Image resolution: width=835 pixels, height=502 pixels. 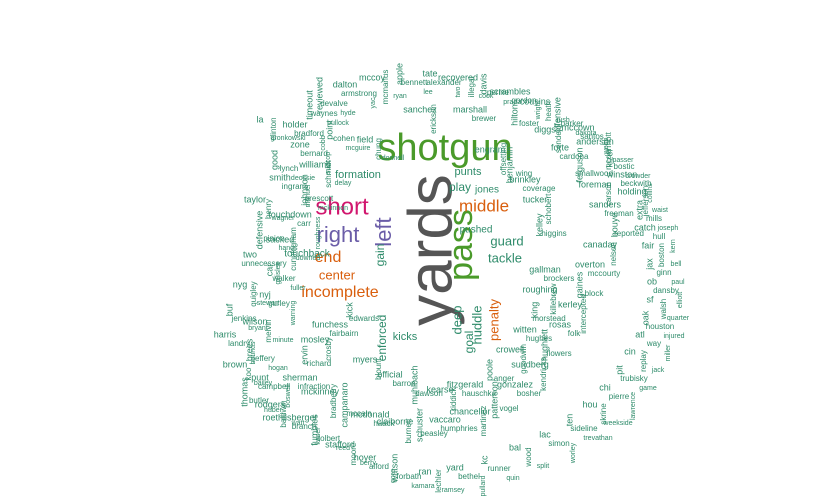 I want to click on word-kick: kick, so click(x=349, y=310).